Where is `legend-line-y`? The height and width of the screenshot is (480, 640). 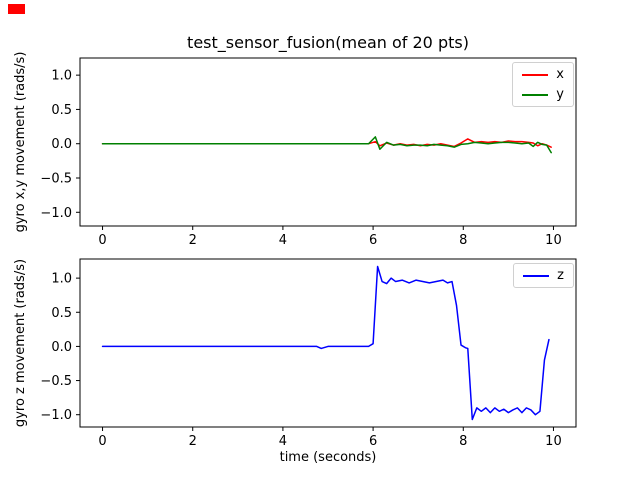 legend-line-y is located at coordinates (535, 94).